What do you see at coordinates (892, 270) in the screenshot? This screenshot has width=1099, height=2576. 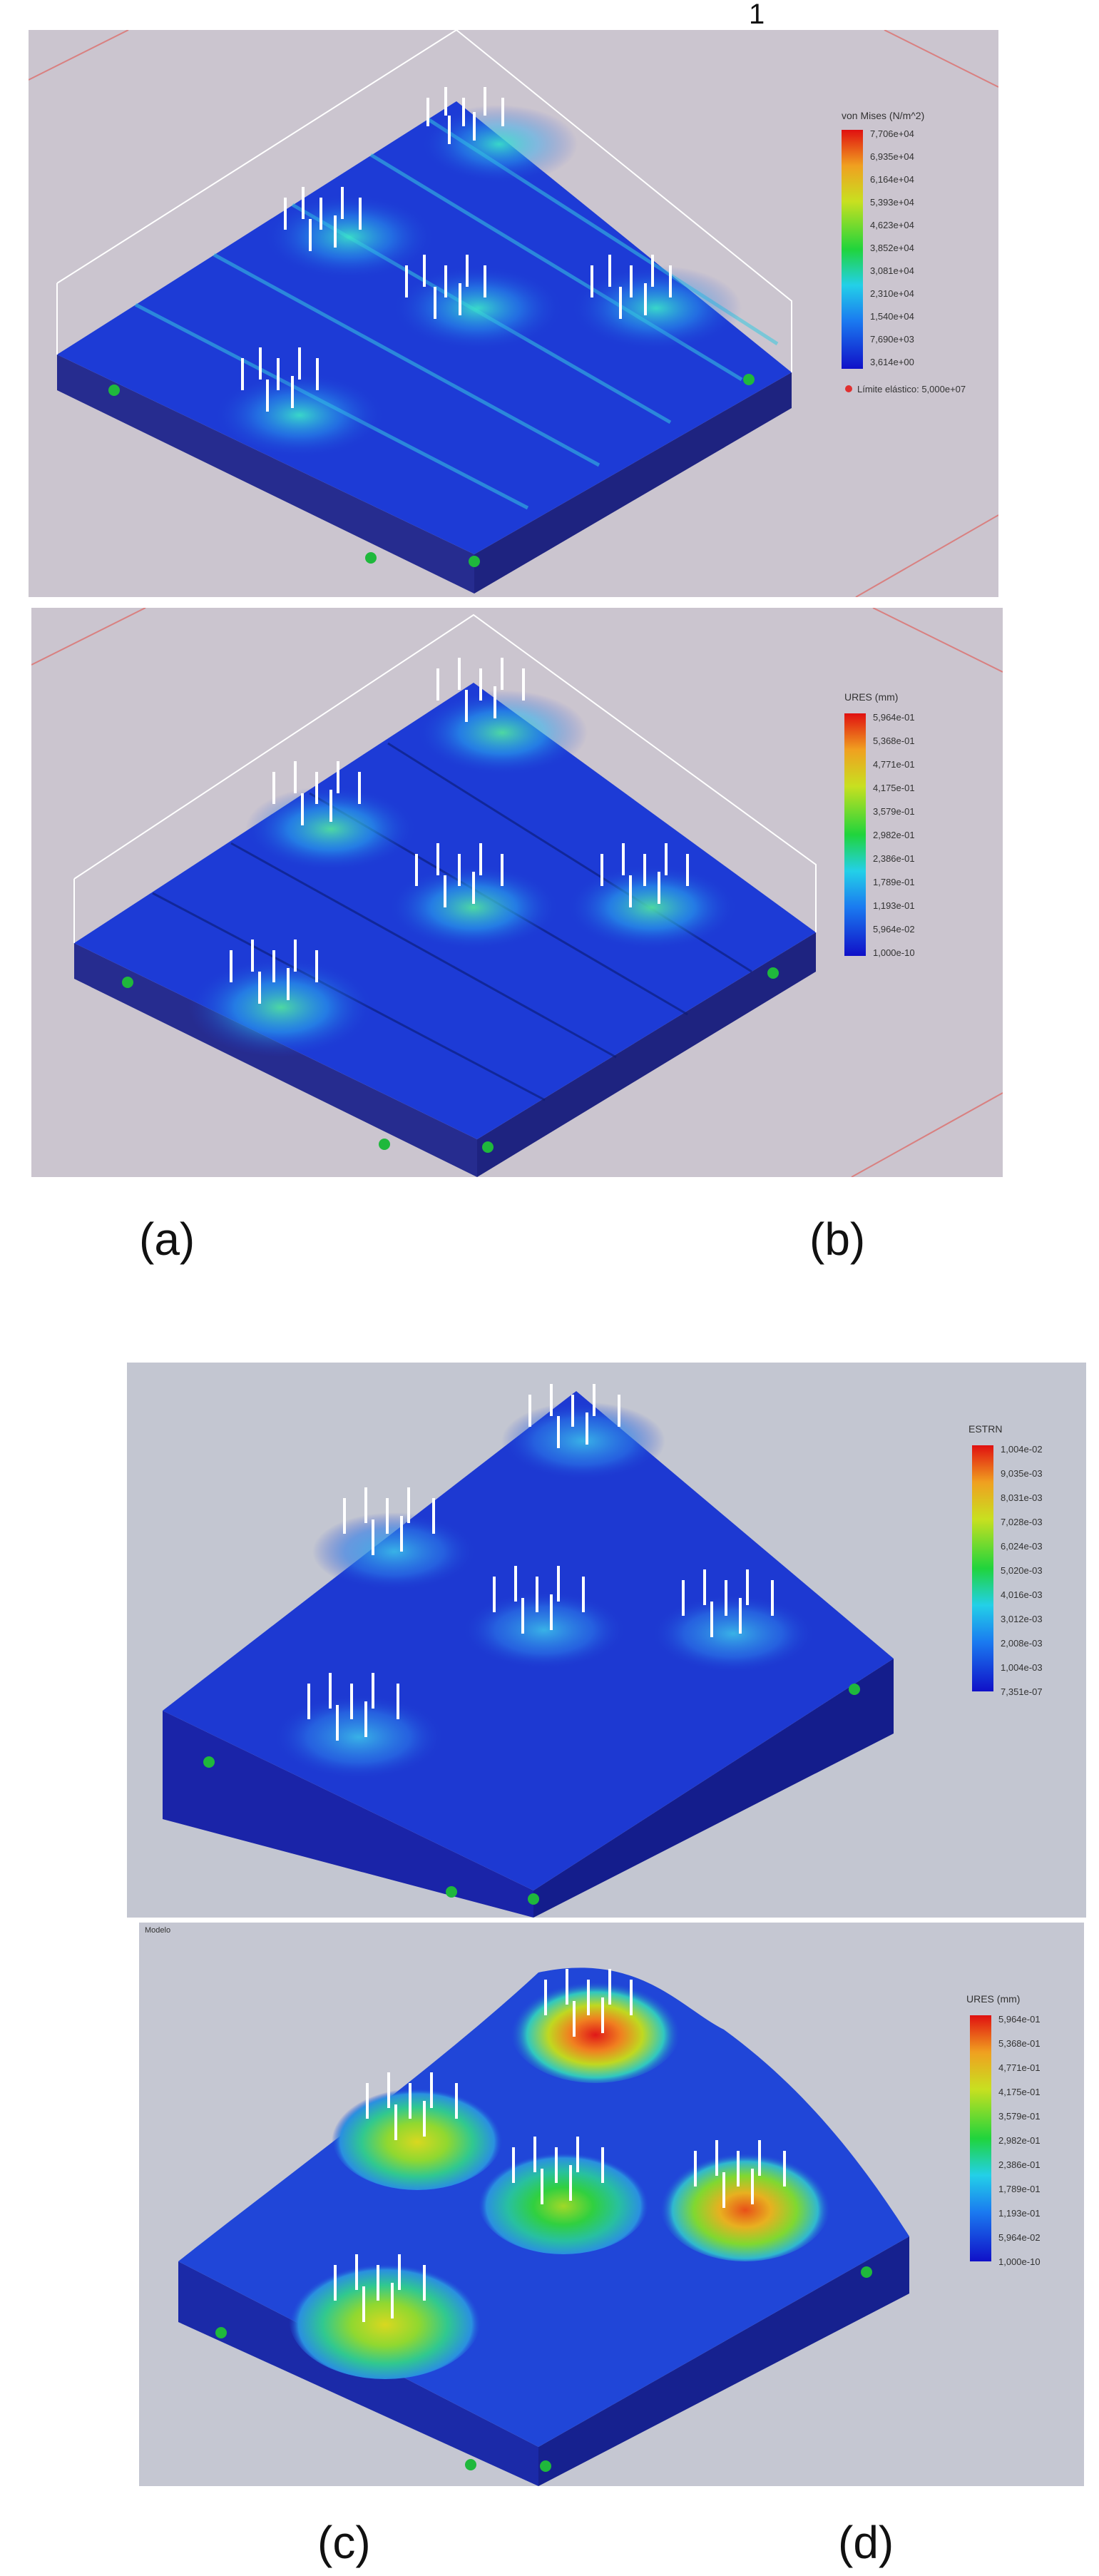 I see `legend-value: 3,081e+04` at bounding box center [892, 270].